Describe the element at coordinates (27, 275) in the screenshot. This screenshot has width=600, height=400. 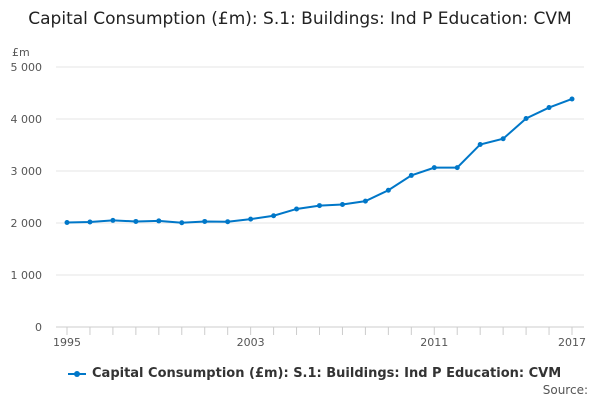
I see `y-tick-label: 1 000` at that location.